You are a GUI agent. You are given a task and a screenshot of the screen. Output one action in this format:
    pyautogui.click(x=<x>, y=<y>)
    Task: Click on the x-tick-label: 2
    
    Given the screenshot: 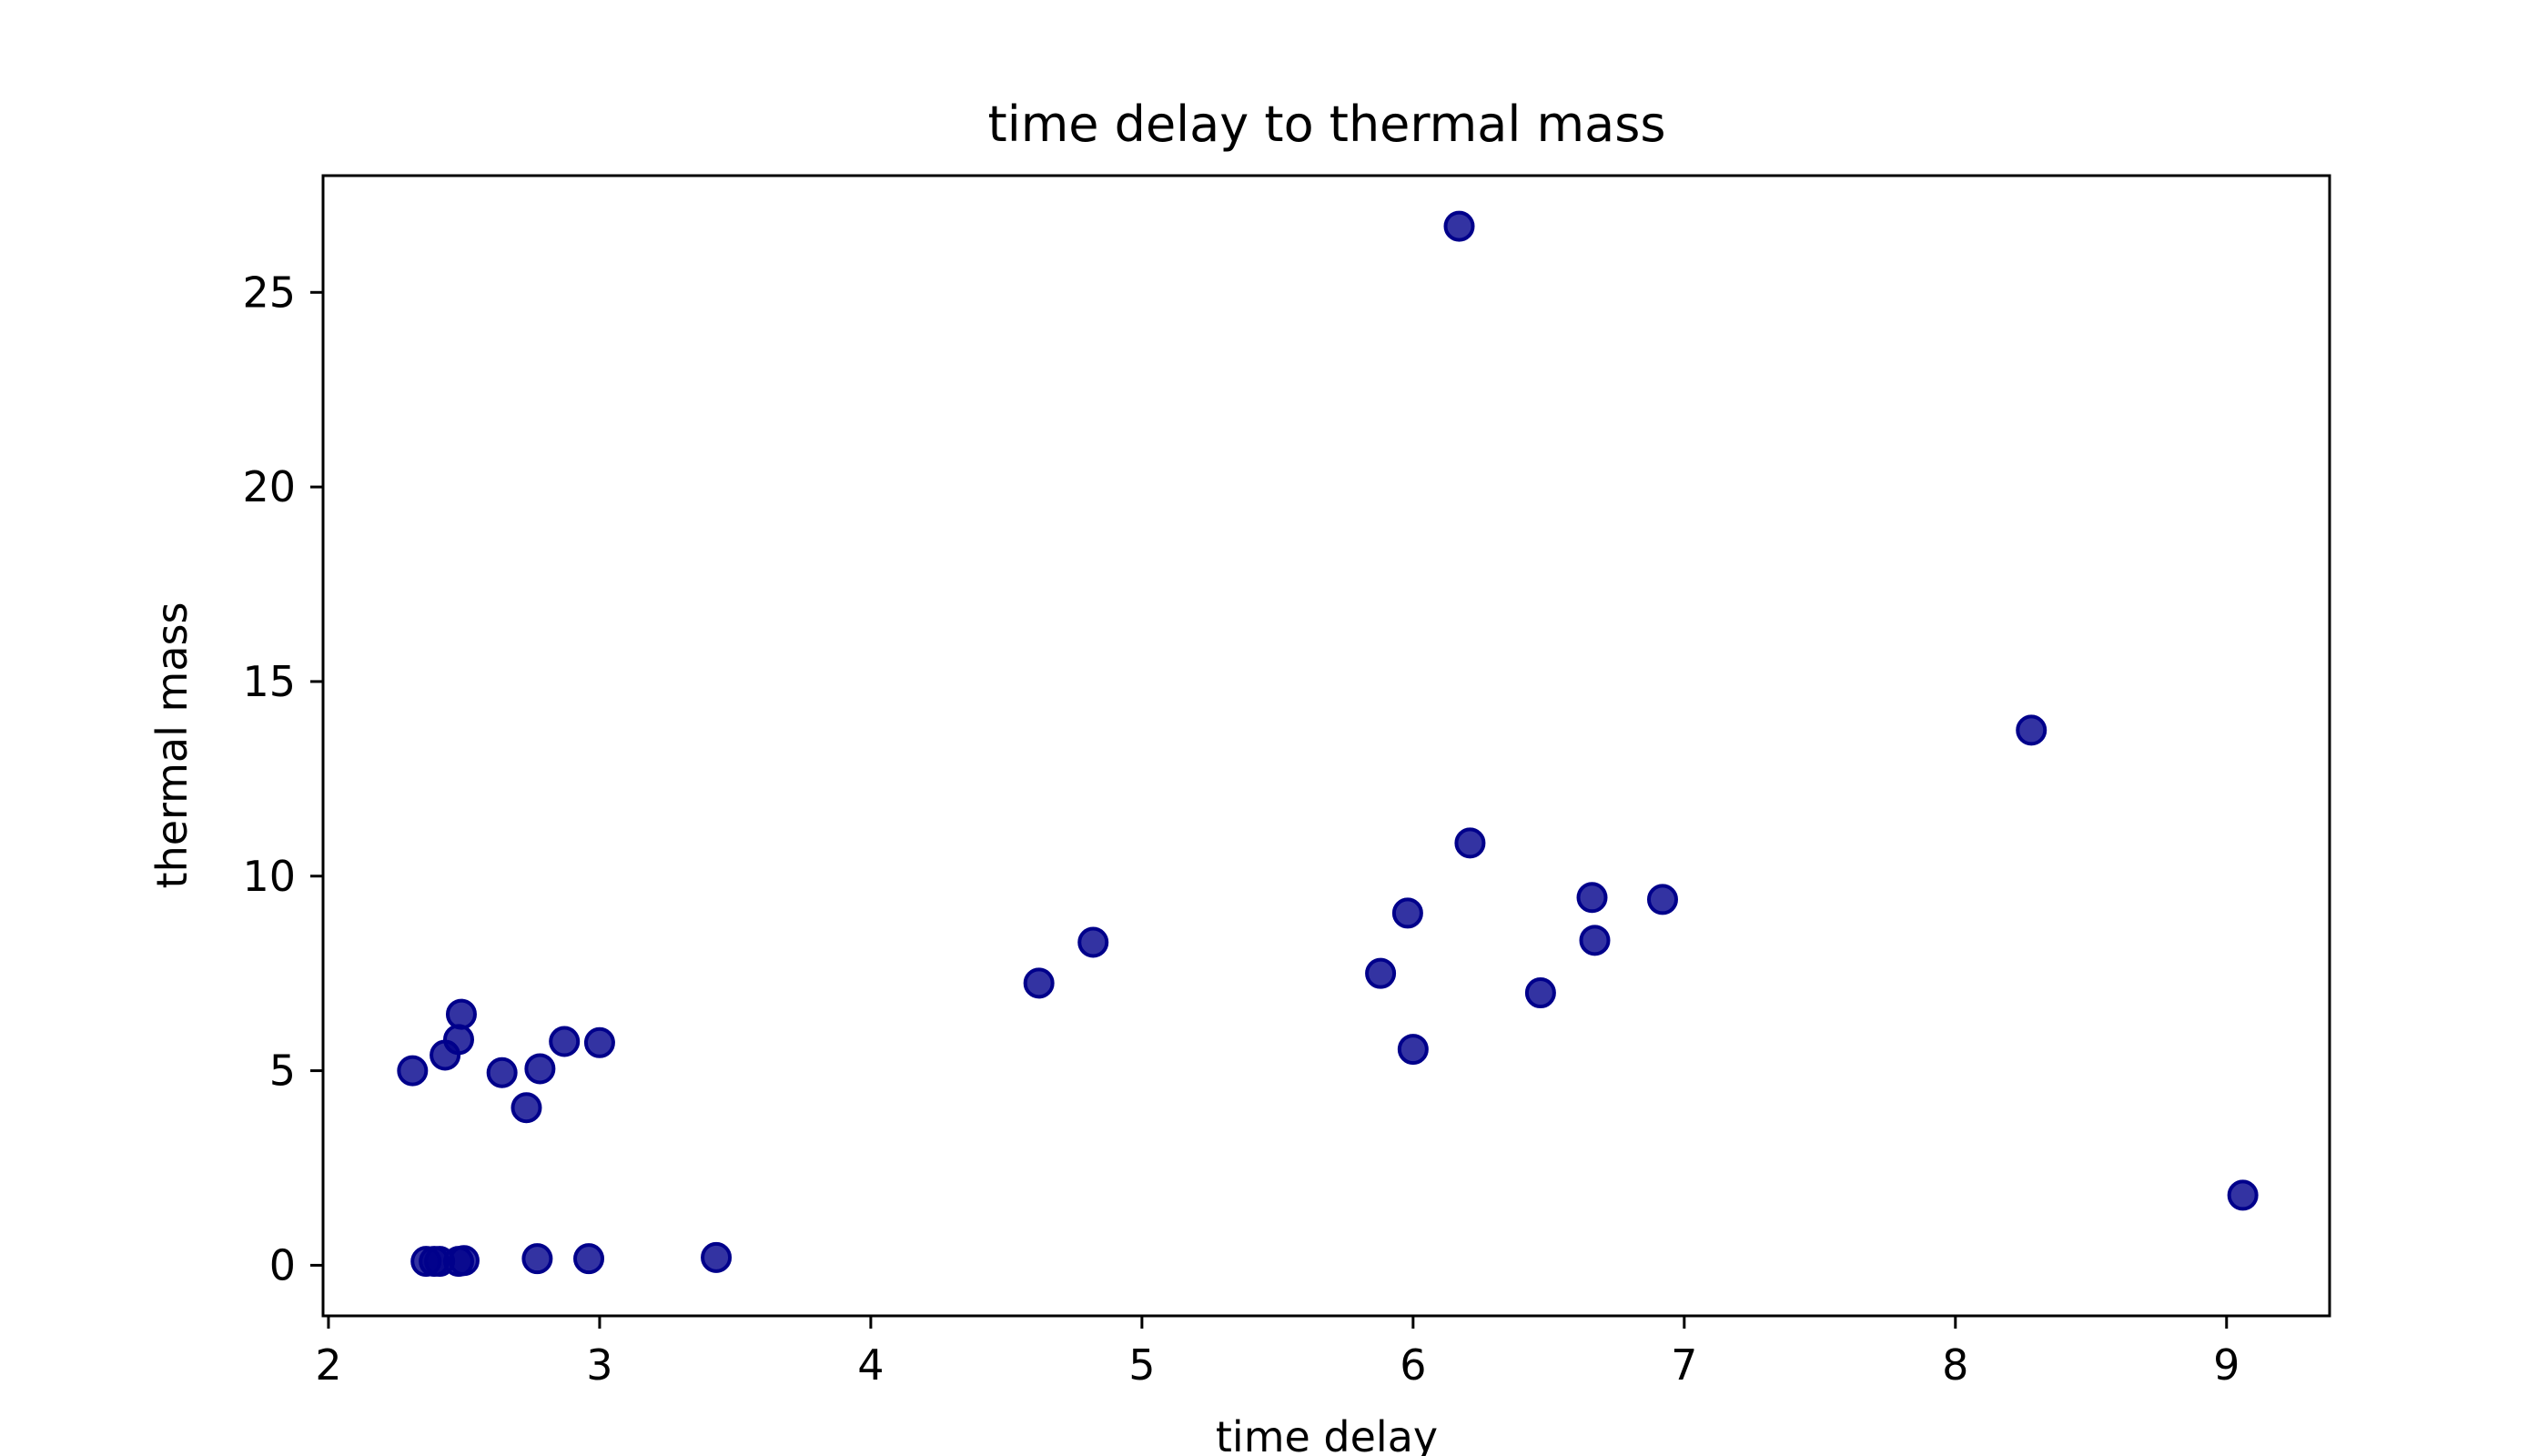 What is the action you would take?
    pyautogui.click(x=328, y=1365)
    